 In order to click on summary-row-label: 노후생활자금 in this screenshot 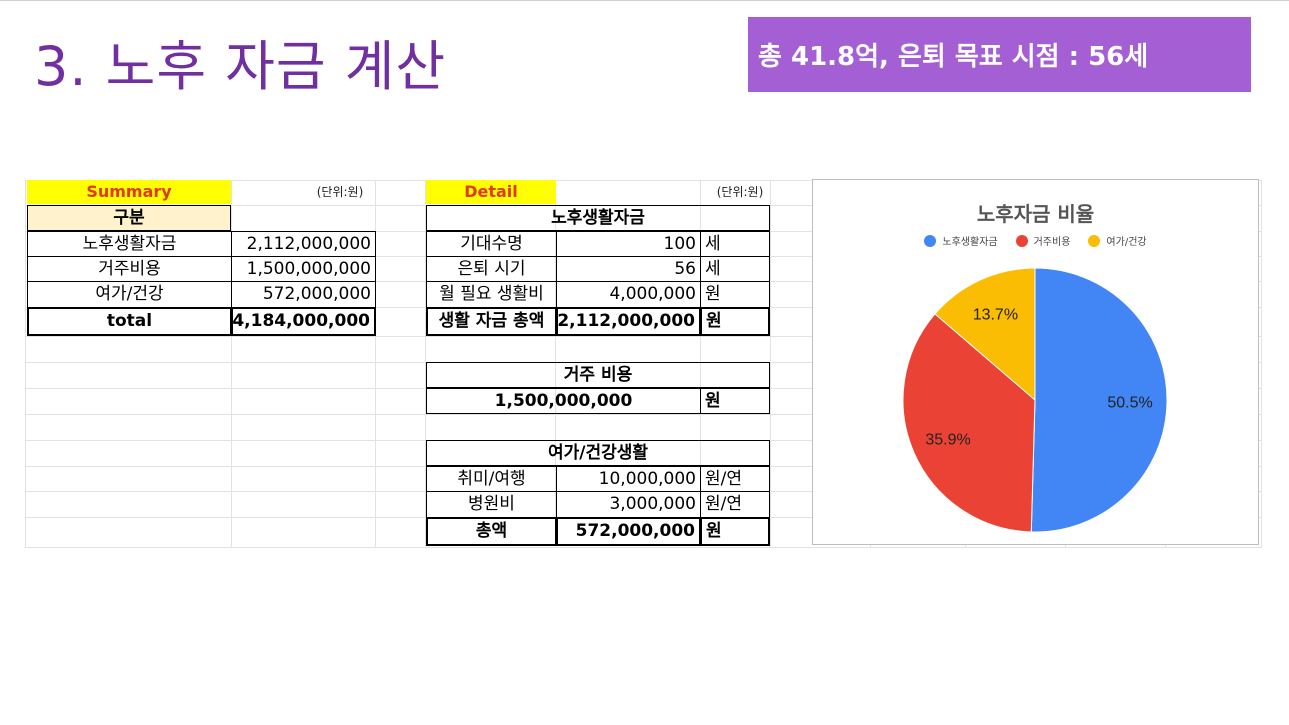, I will do `click(129, 244)`.